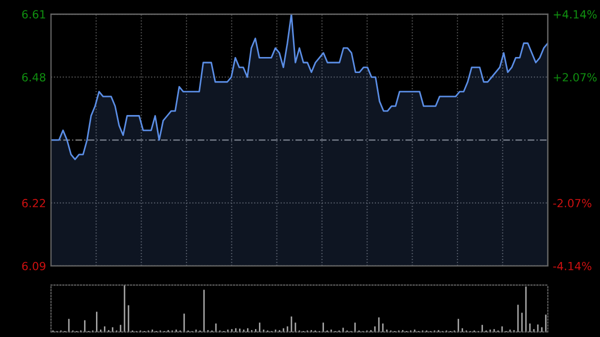  What do you see at coordinates (575, 14) in the screenshot?
I see `y2-tick-label: +4.14%` at bounding box center [575, 14].